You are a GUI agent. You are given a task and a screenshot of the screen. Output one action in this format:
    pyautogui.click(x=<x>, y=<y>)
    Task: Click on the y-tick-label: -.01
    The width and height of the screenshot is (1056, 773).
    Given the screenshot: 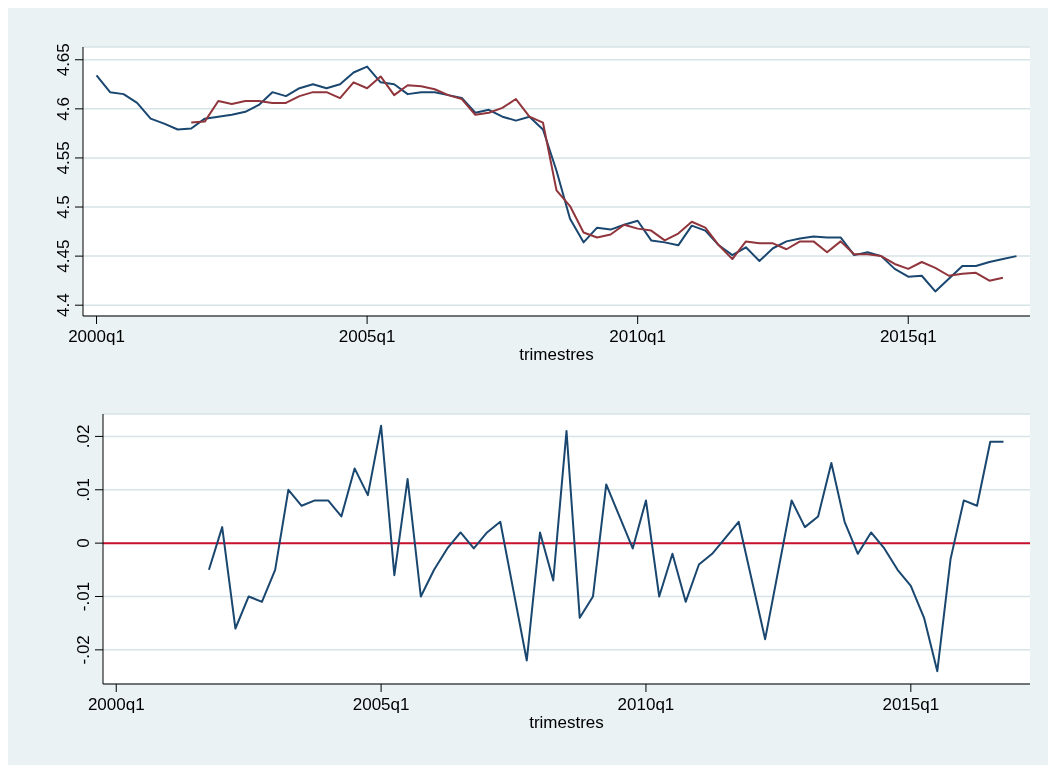 What is the action you would take?
    pyautogui.click(x=83, y=596)
    